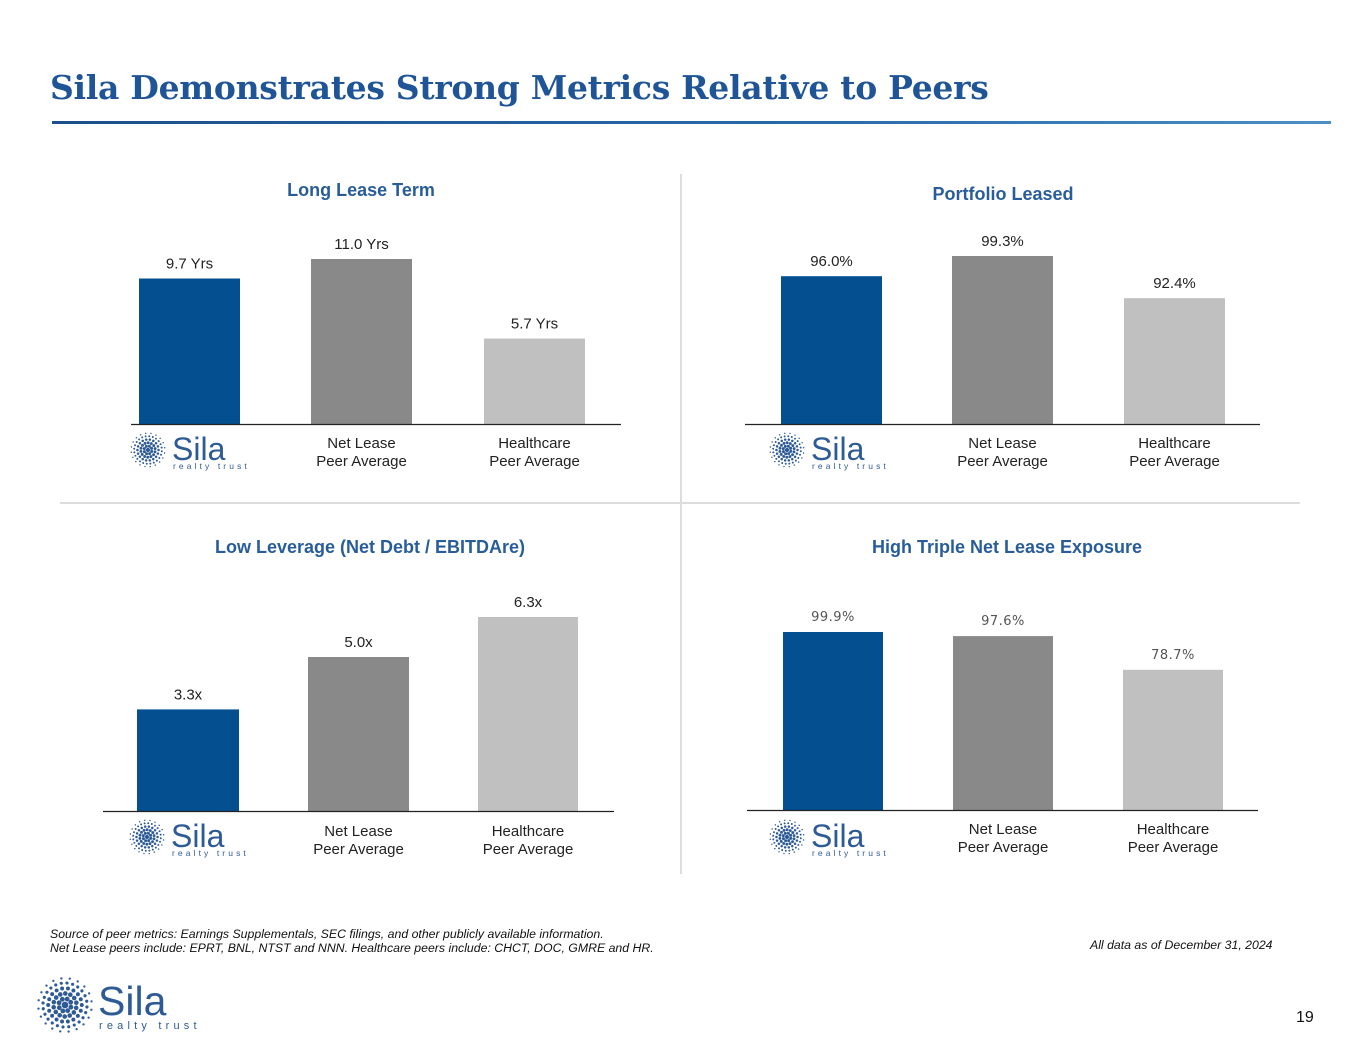  I want to click on data-label: 3.3x, so click(188, 694).